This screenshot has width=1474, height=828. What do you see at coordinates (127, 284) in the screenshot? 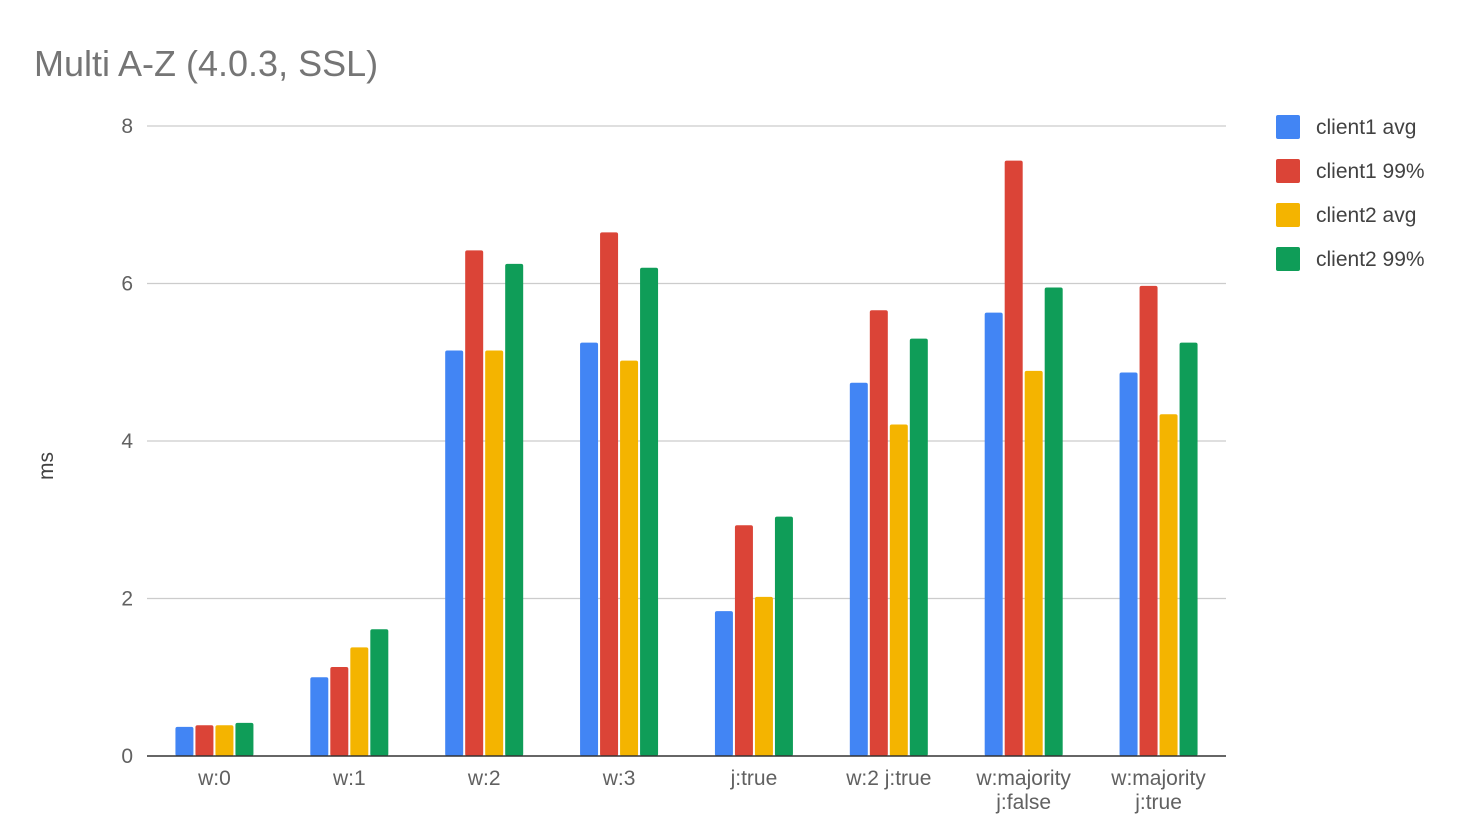
I see `y-tick-label: 6` at bounding box center [127, 284].